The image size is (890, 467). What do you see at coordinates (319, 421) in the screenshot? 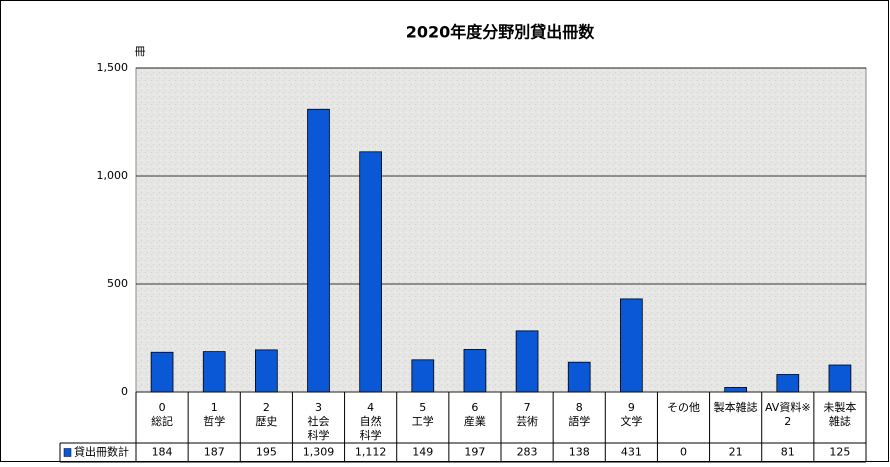
I see `x-tick-label: 社会` at bounding box center [319, 421].